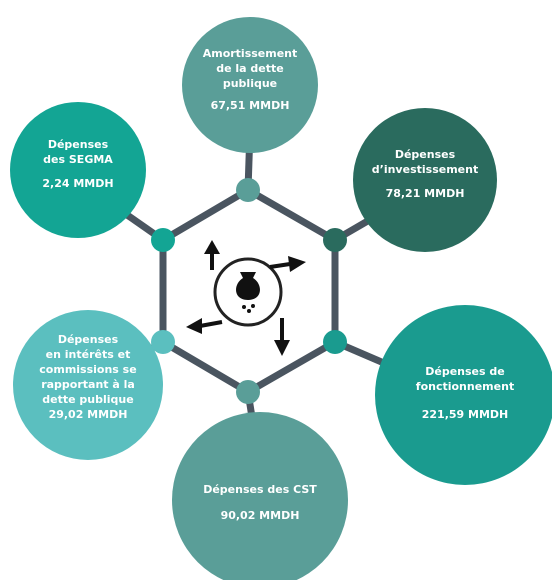 This screenshot has height=580, width=552. Describe the element at coordinates (246, 298) in the screenshot. I see `center-icon` at that location.